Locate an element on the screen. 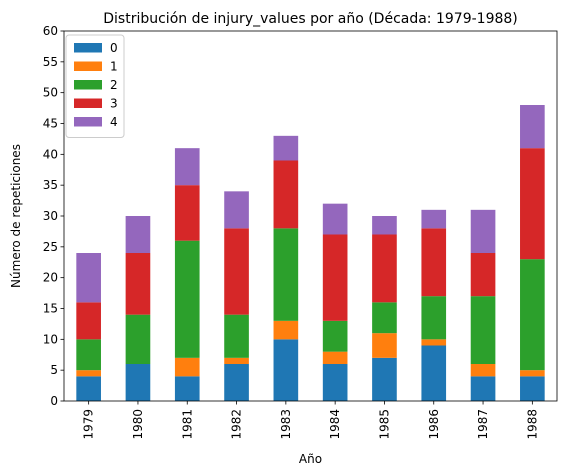  x-tick-label: 1979 is located at coordinates (89, 424).